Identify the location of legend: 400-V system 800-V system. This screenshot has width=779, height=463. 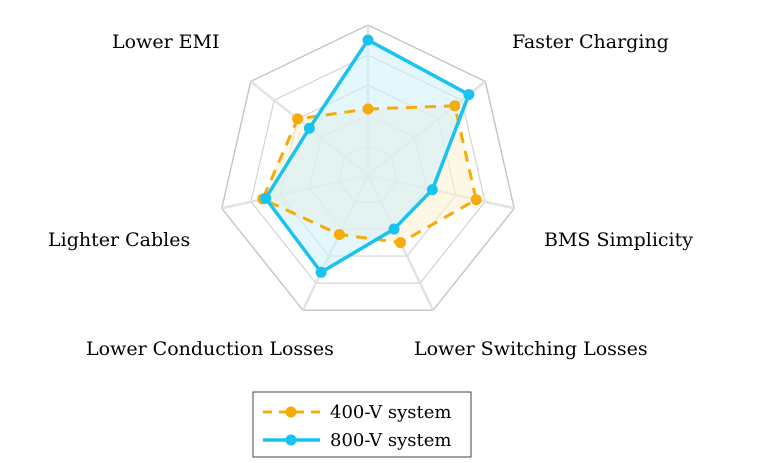
(362, 424).